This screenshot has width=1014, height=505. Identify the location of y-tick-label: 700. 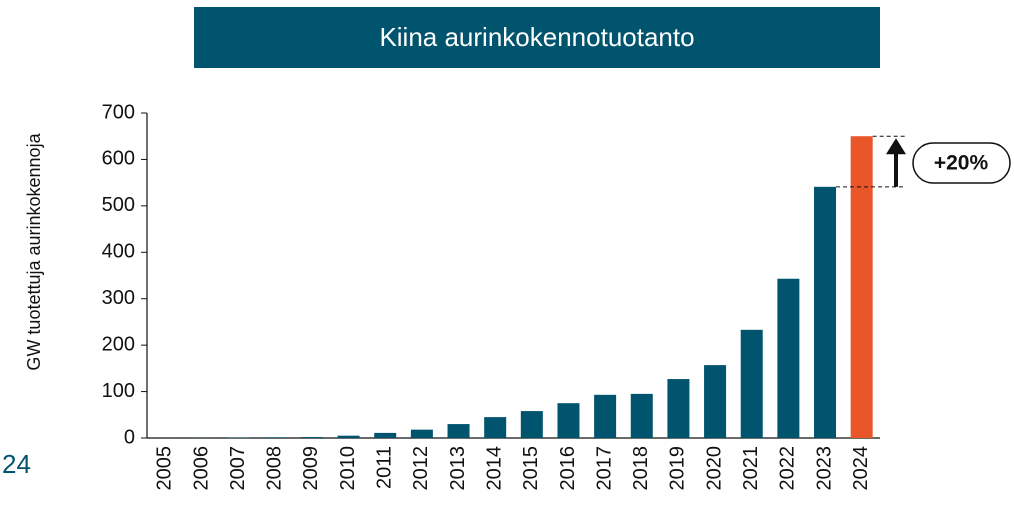
(118, 112).